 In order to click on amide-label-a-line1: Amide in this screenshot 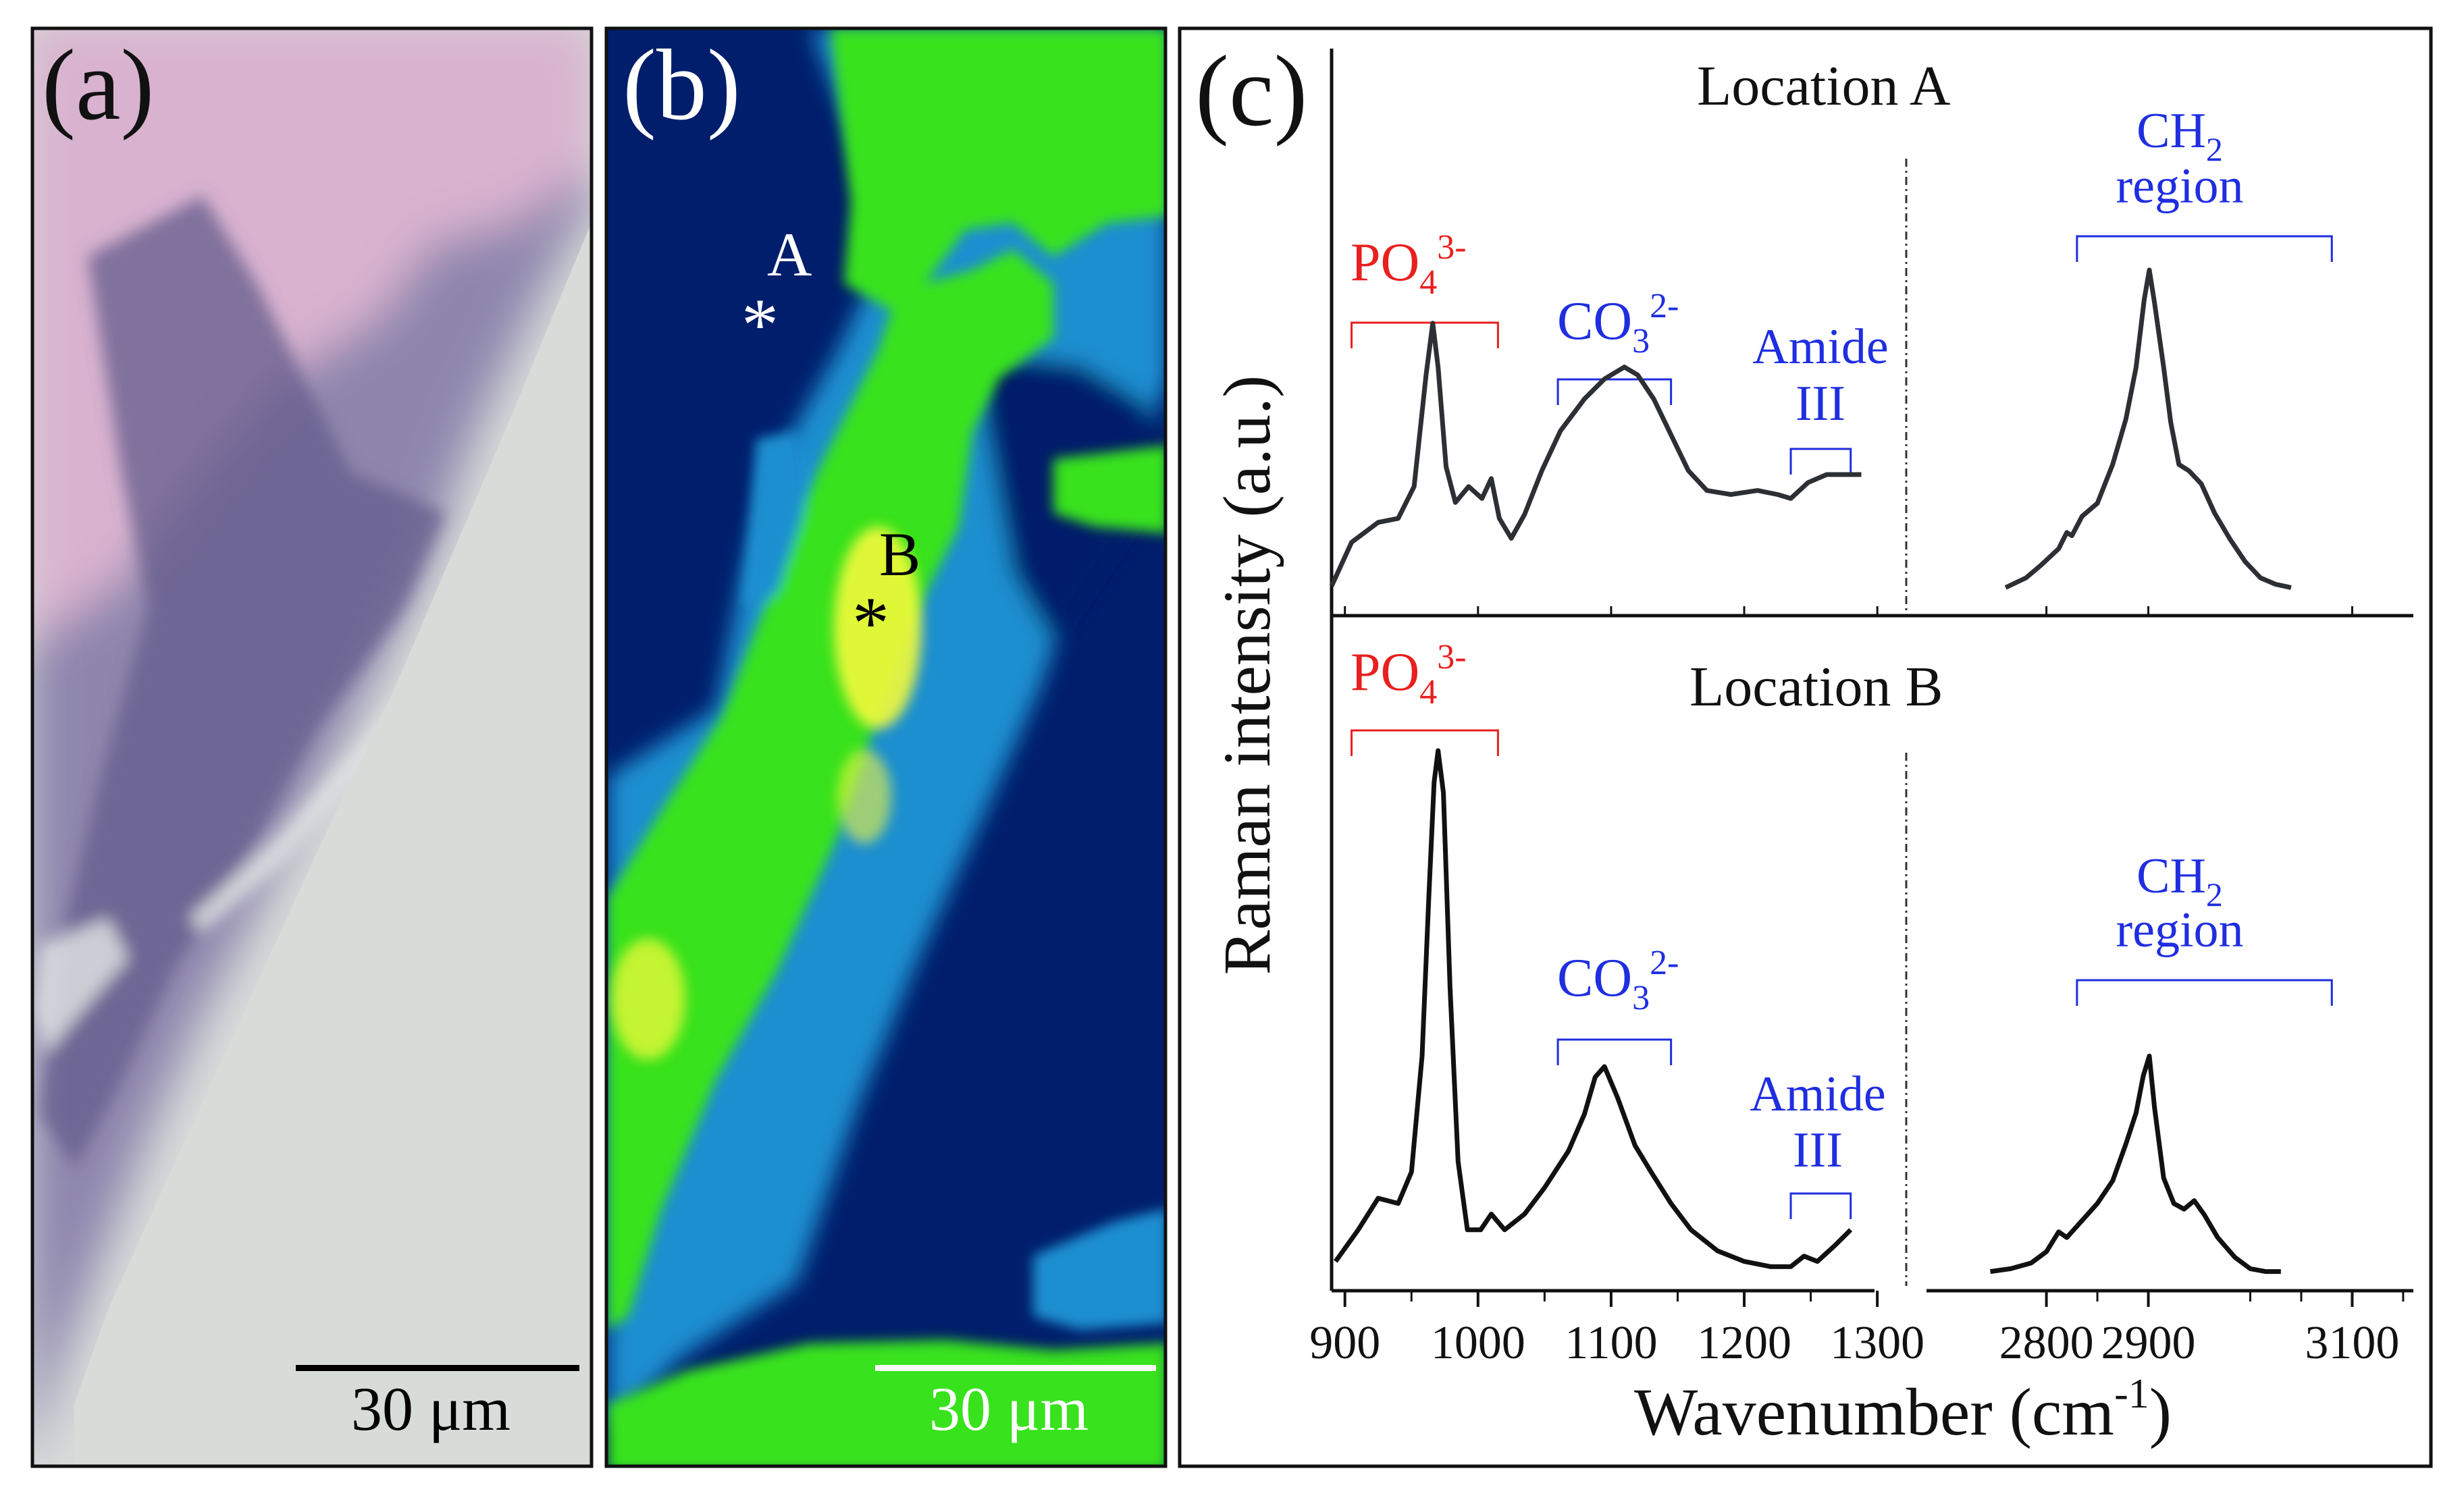, I will do `click(1820, 347)`.